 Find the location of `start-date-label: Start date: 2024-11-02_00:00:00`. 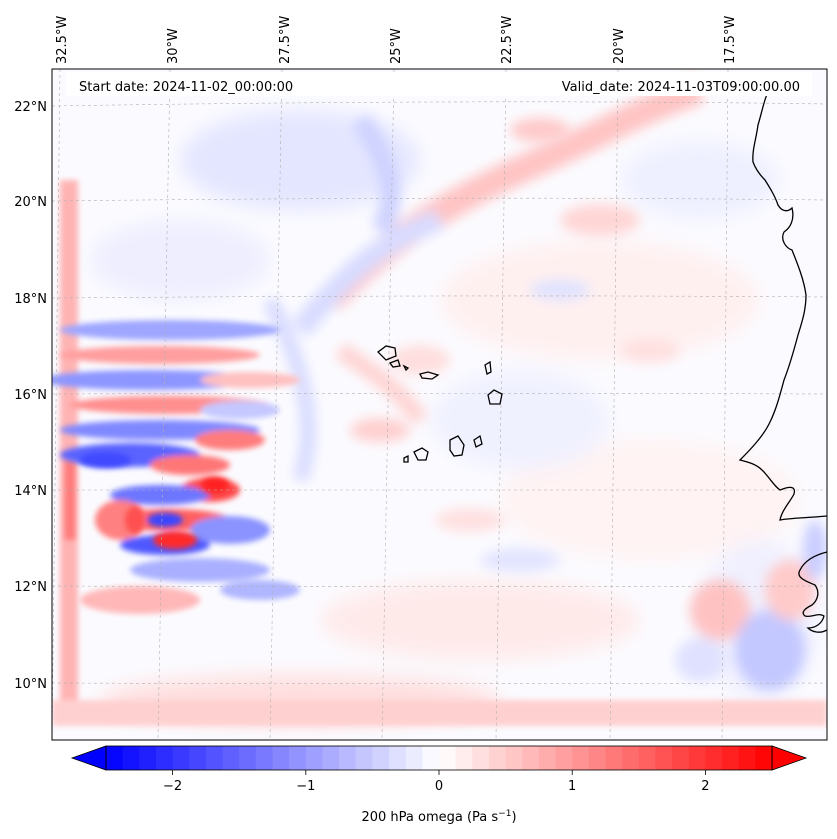

start-date-label: Start date: 2024-11-02_00:00:00 is located at coordinates (186, 87).